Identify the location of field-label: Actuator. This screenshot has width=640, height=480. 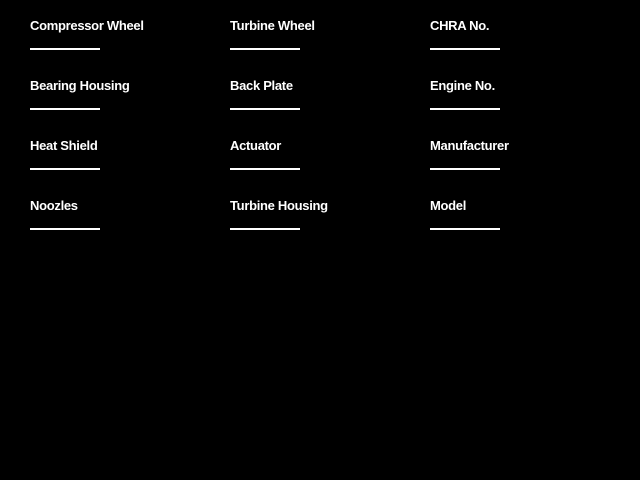
(256, 145).